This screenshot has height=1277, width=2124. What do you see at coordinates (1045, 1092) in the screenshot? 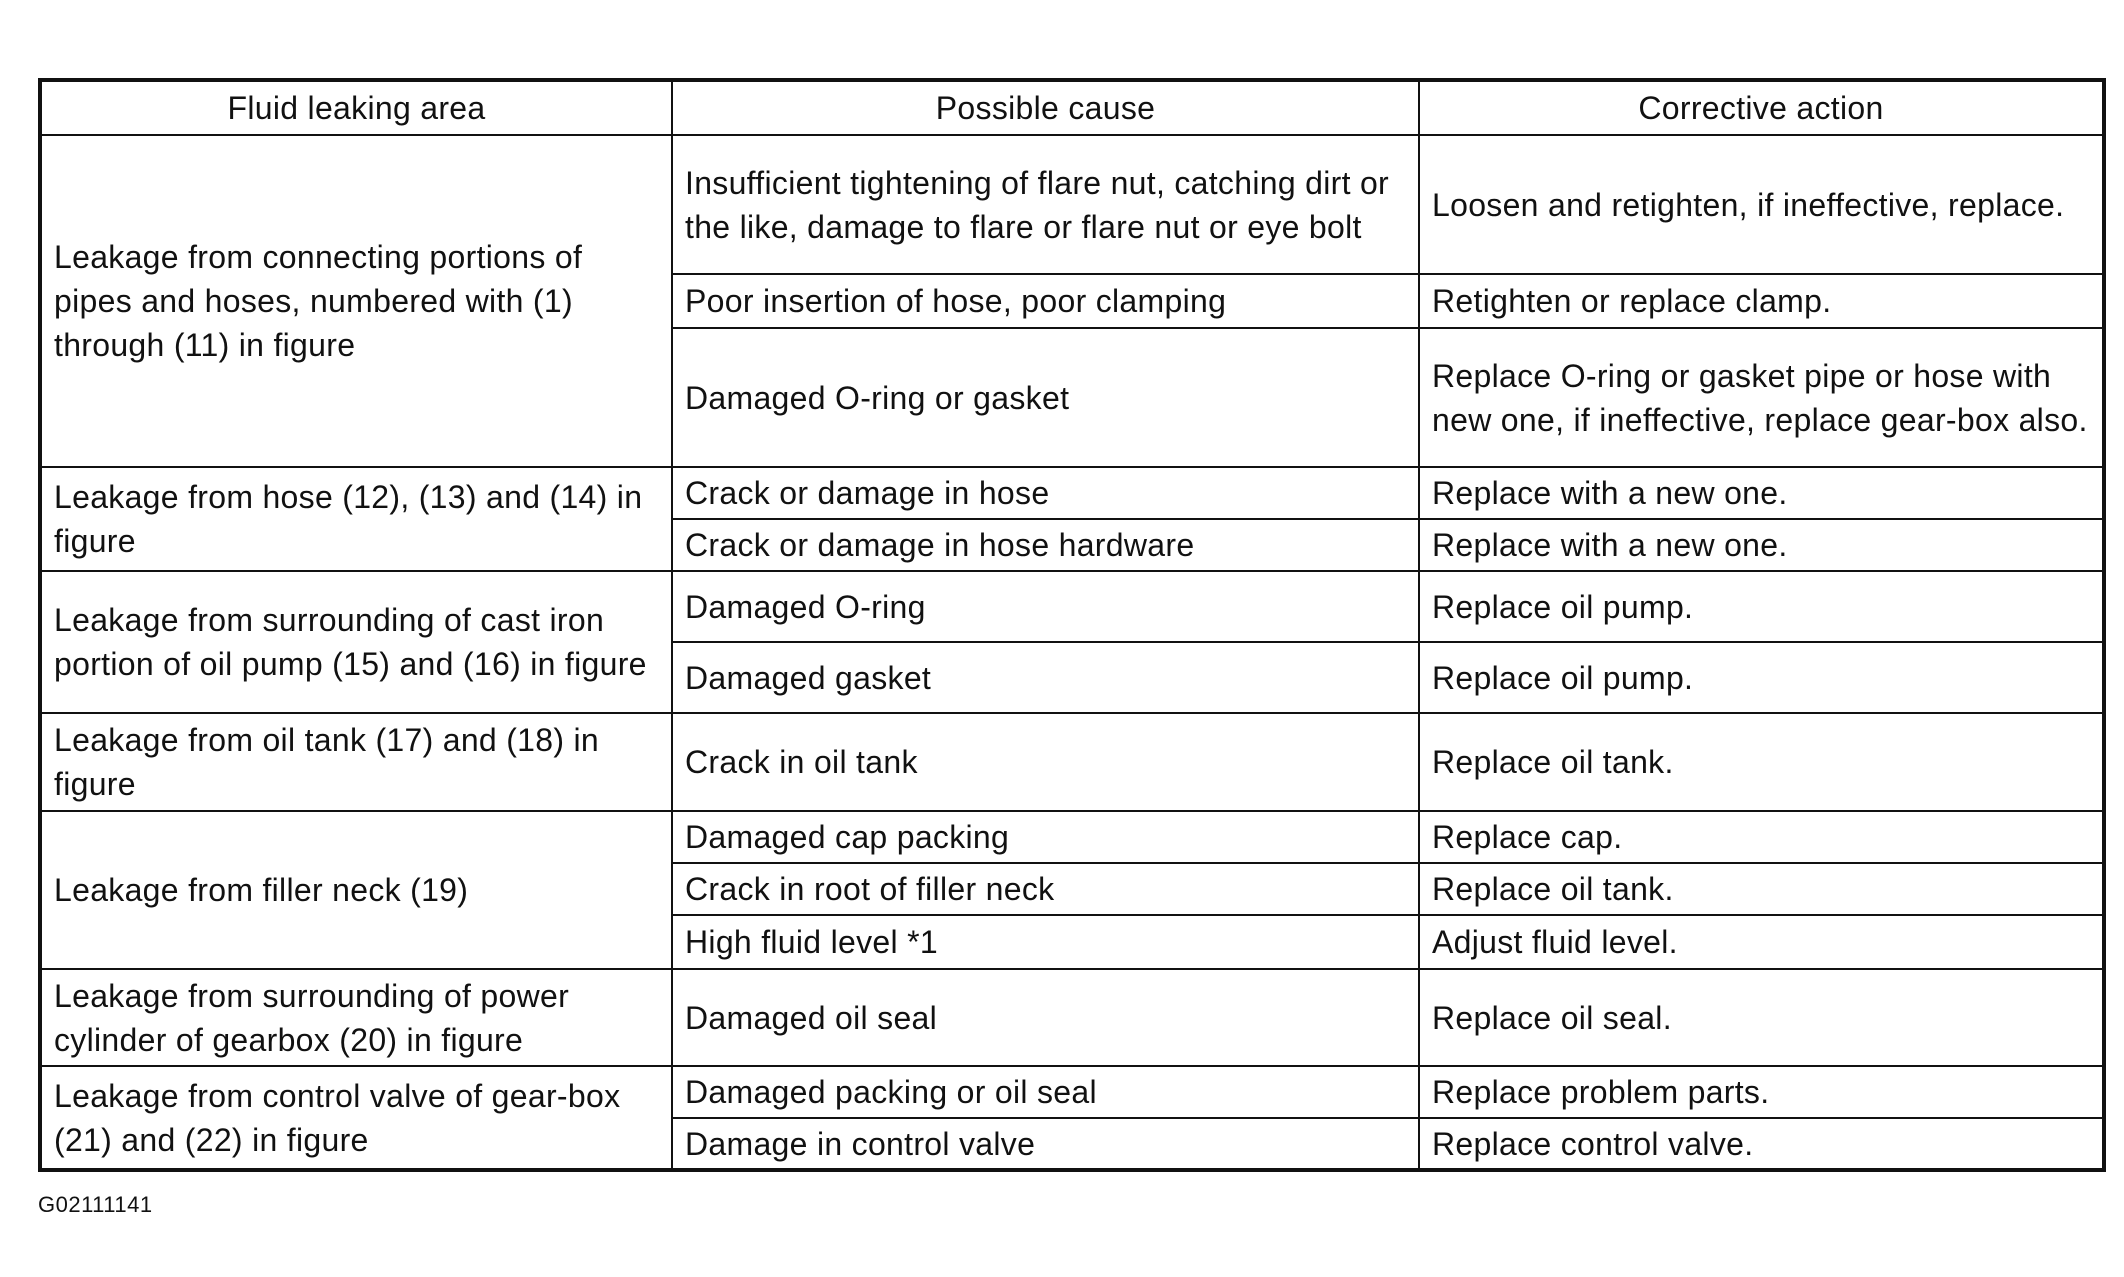
I see `possible-cause-cell: Damaged packing or oil seal` at bounding box center [1045, 1092].